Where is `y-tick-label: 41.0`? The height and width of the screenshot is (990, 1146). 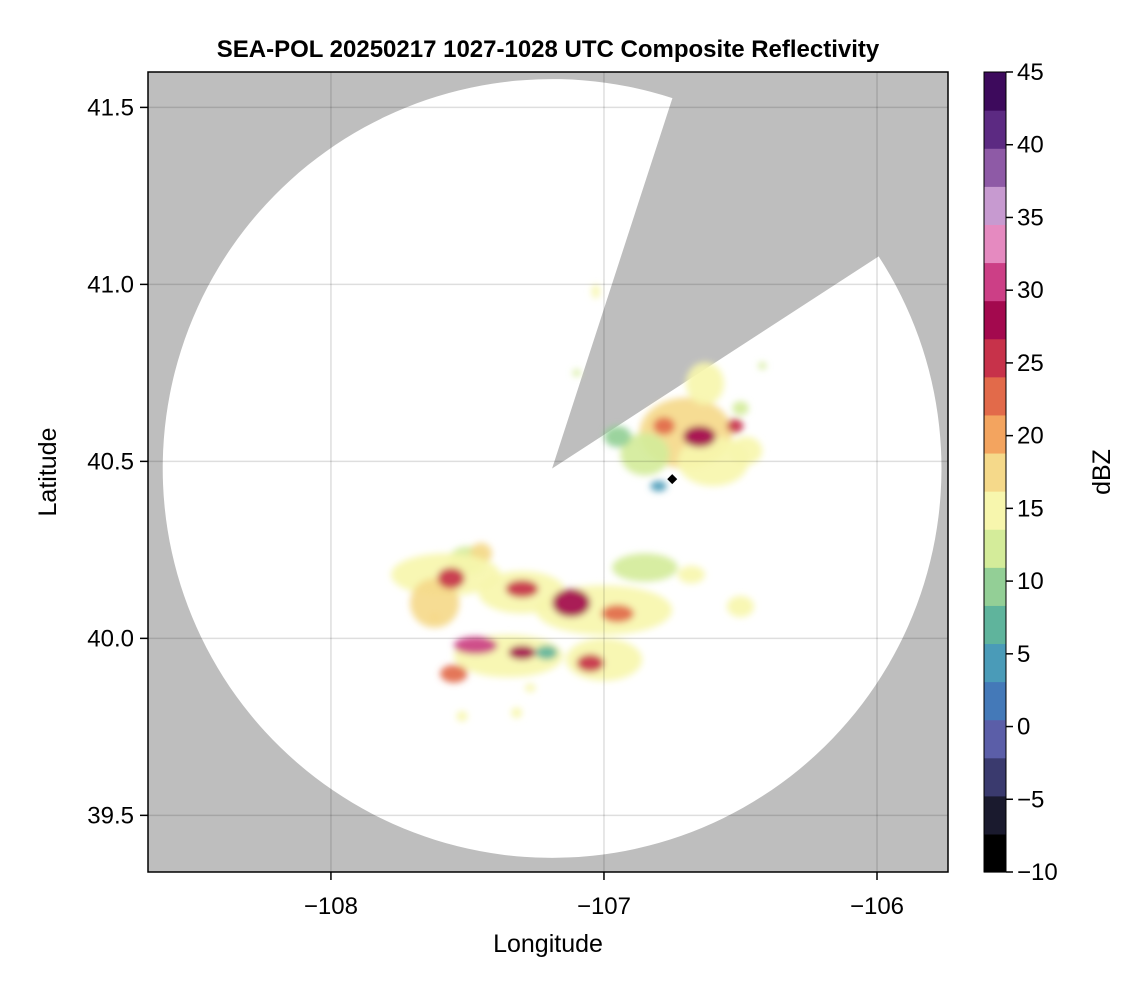
y-tick-label: 41.0 is located at coordinates (110, 284).